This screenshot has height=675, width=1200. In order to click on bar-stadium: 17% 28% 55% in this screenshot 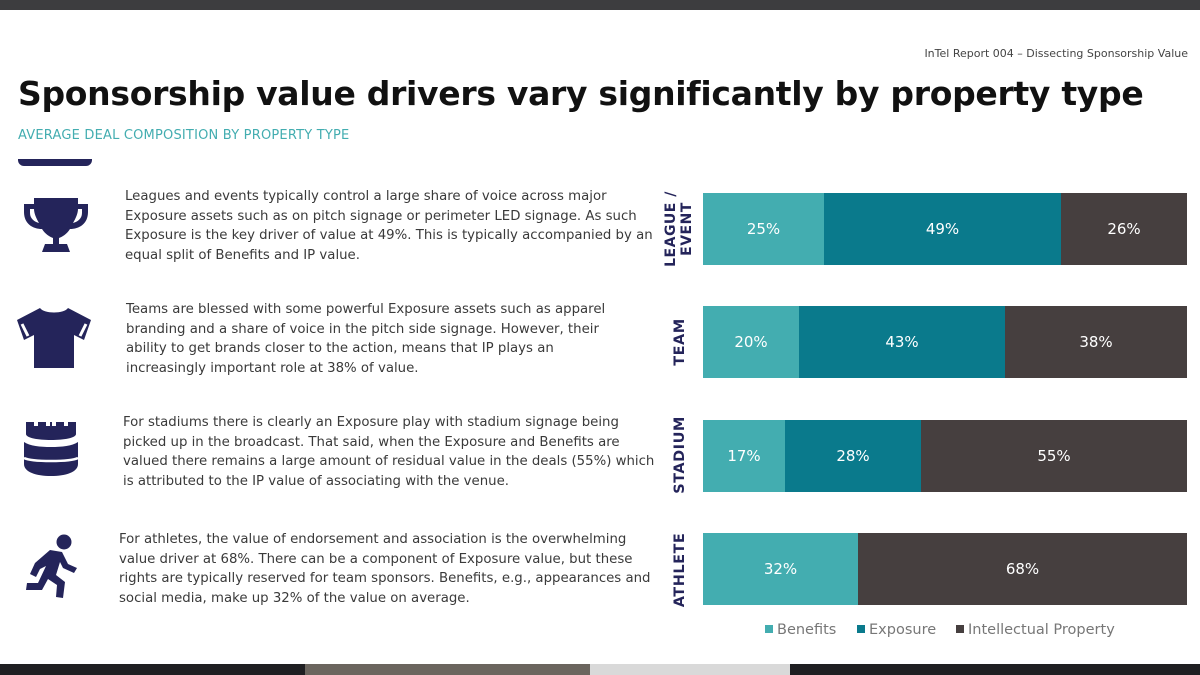, I will do `click(945, 456)`.